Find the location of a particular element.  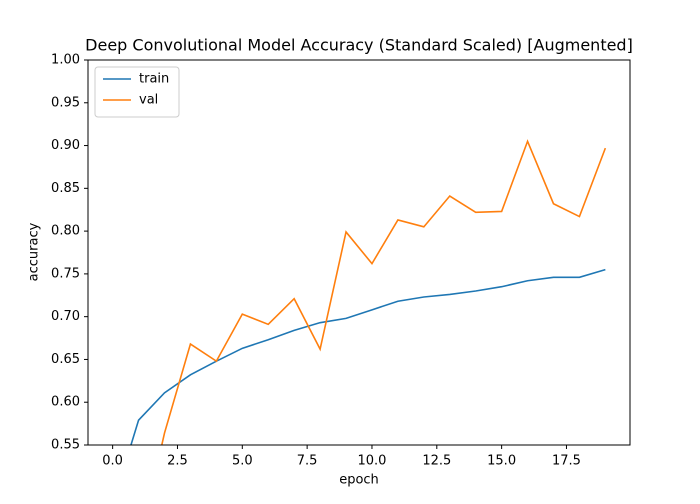

x-tick-label: 5.0 is located at coordinates (242, 461).